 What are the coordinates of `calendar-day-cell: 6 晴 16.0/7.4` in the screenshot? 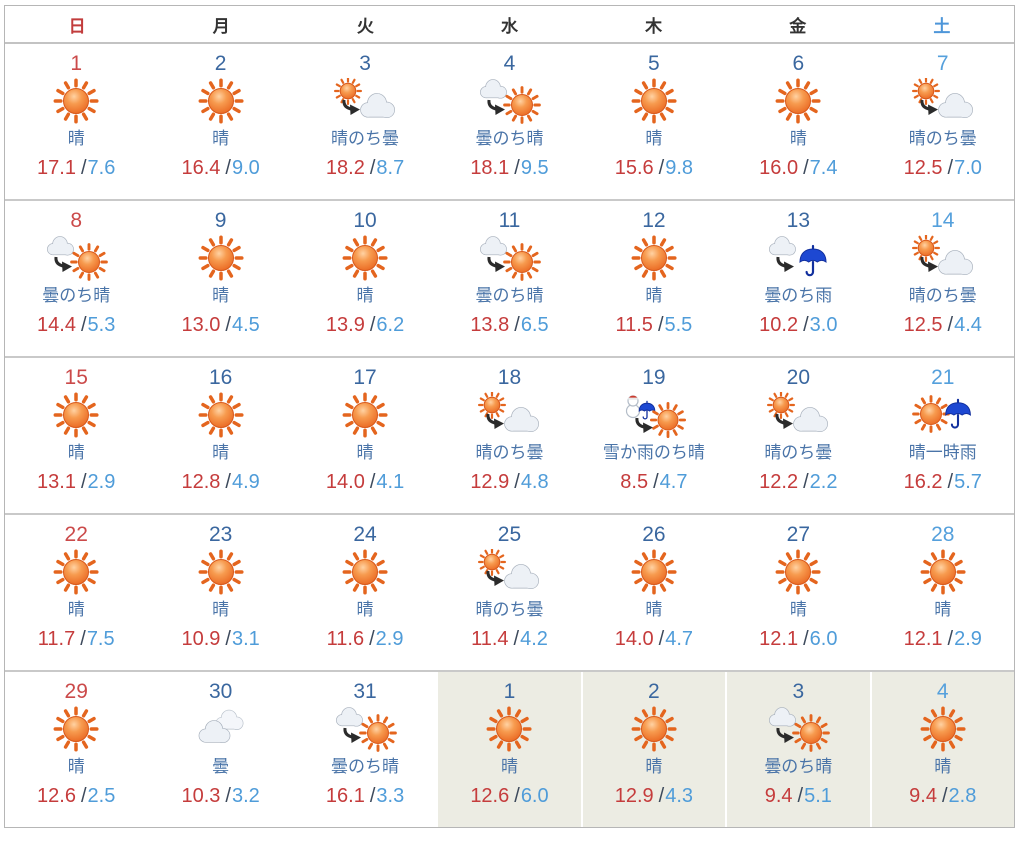 It's located at (797, 121).